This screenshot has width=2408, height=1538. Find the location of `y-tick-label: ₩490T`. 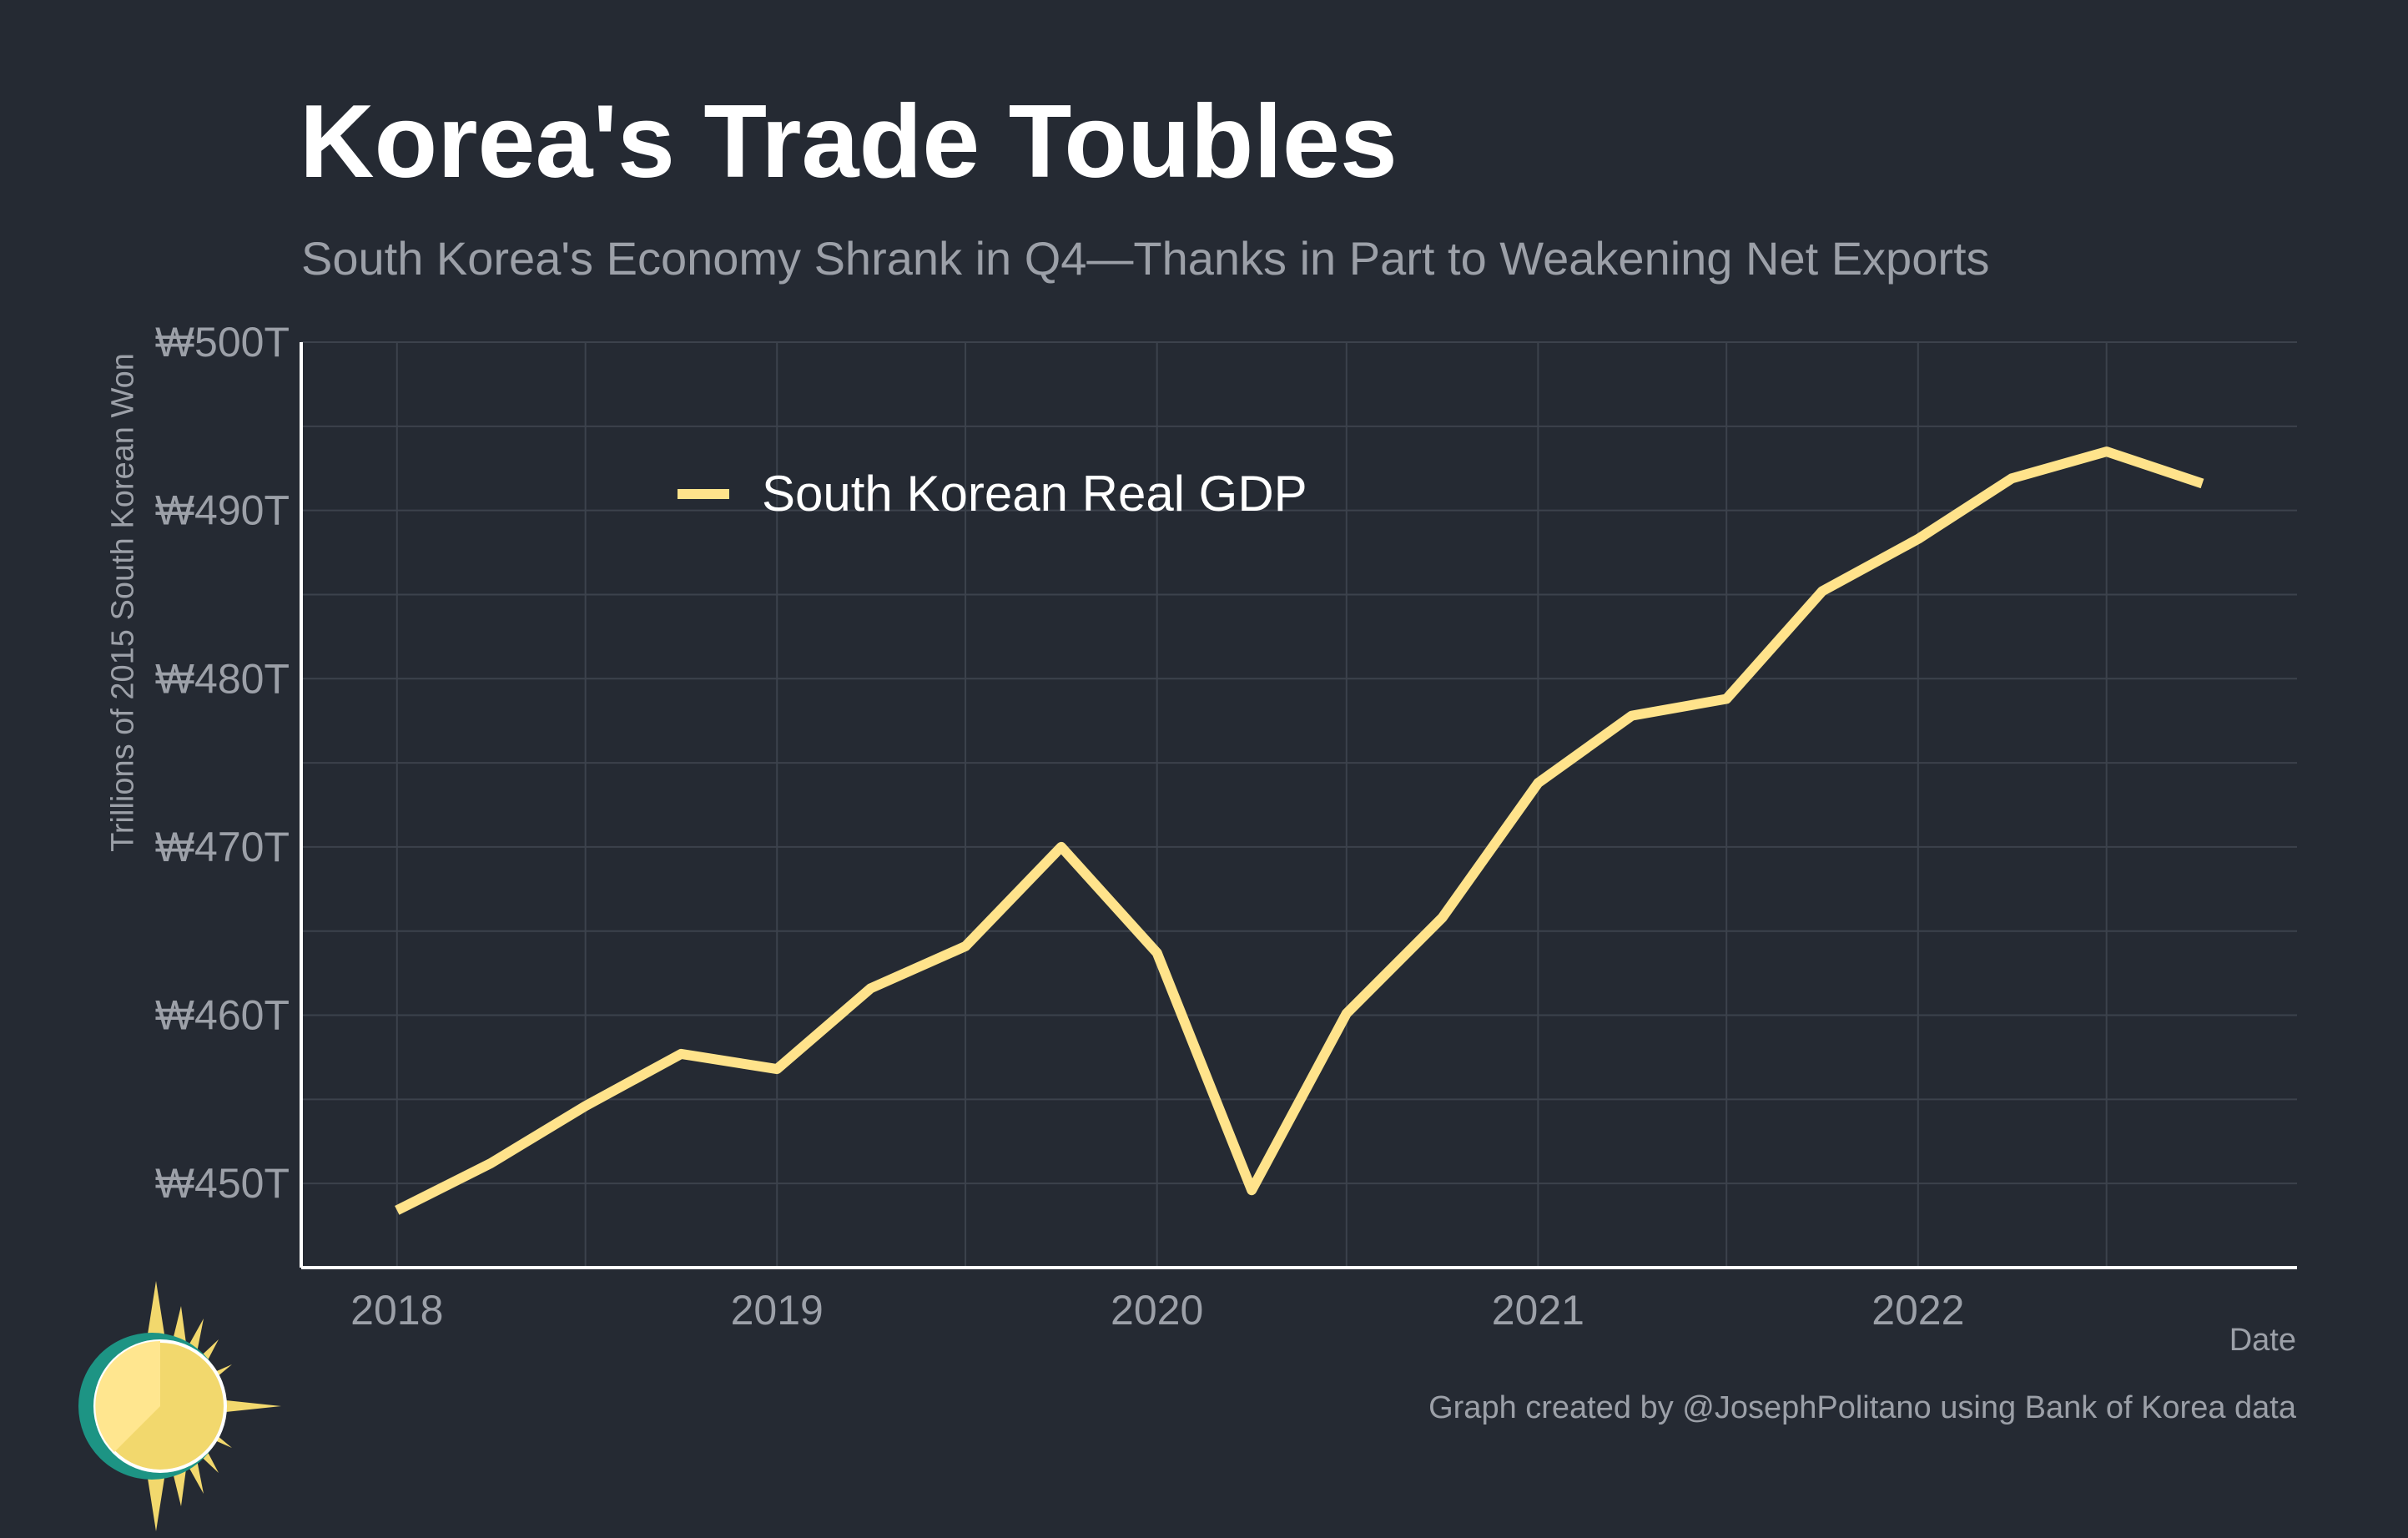

y-tick-label: ₩490T is located at coordinates (222, 510).